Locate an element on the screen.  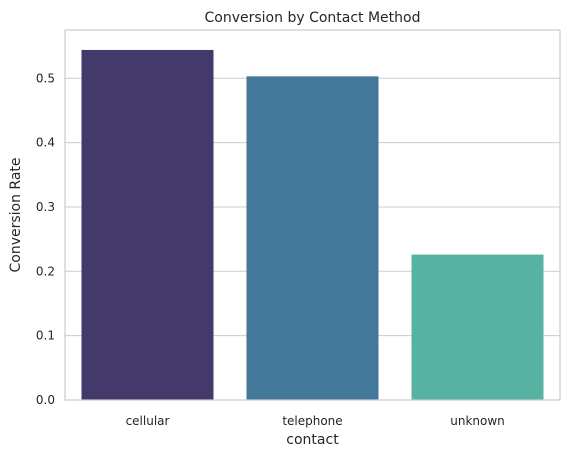
x-axis-label: contact is located at coordinates (312, 440).